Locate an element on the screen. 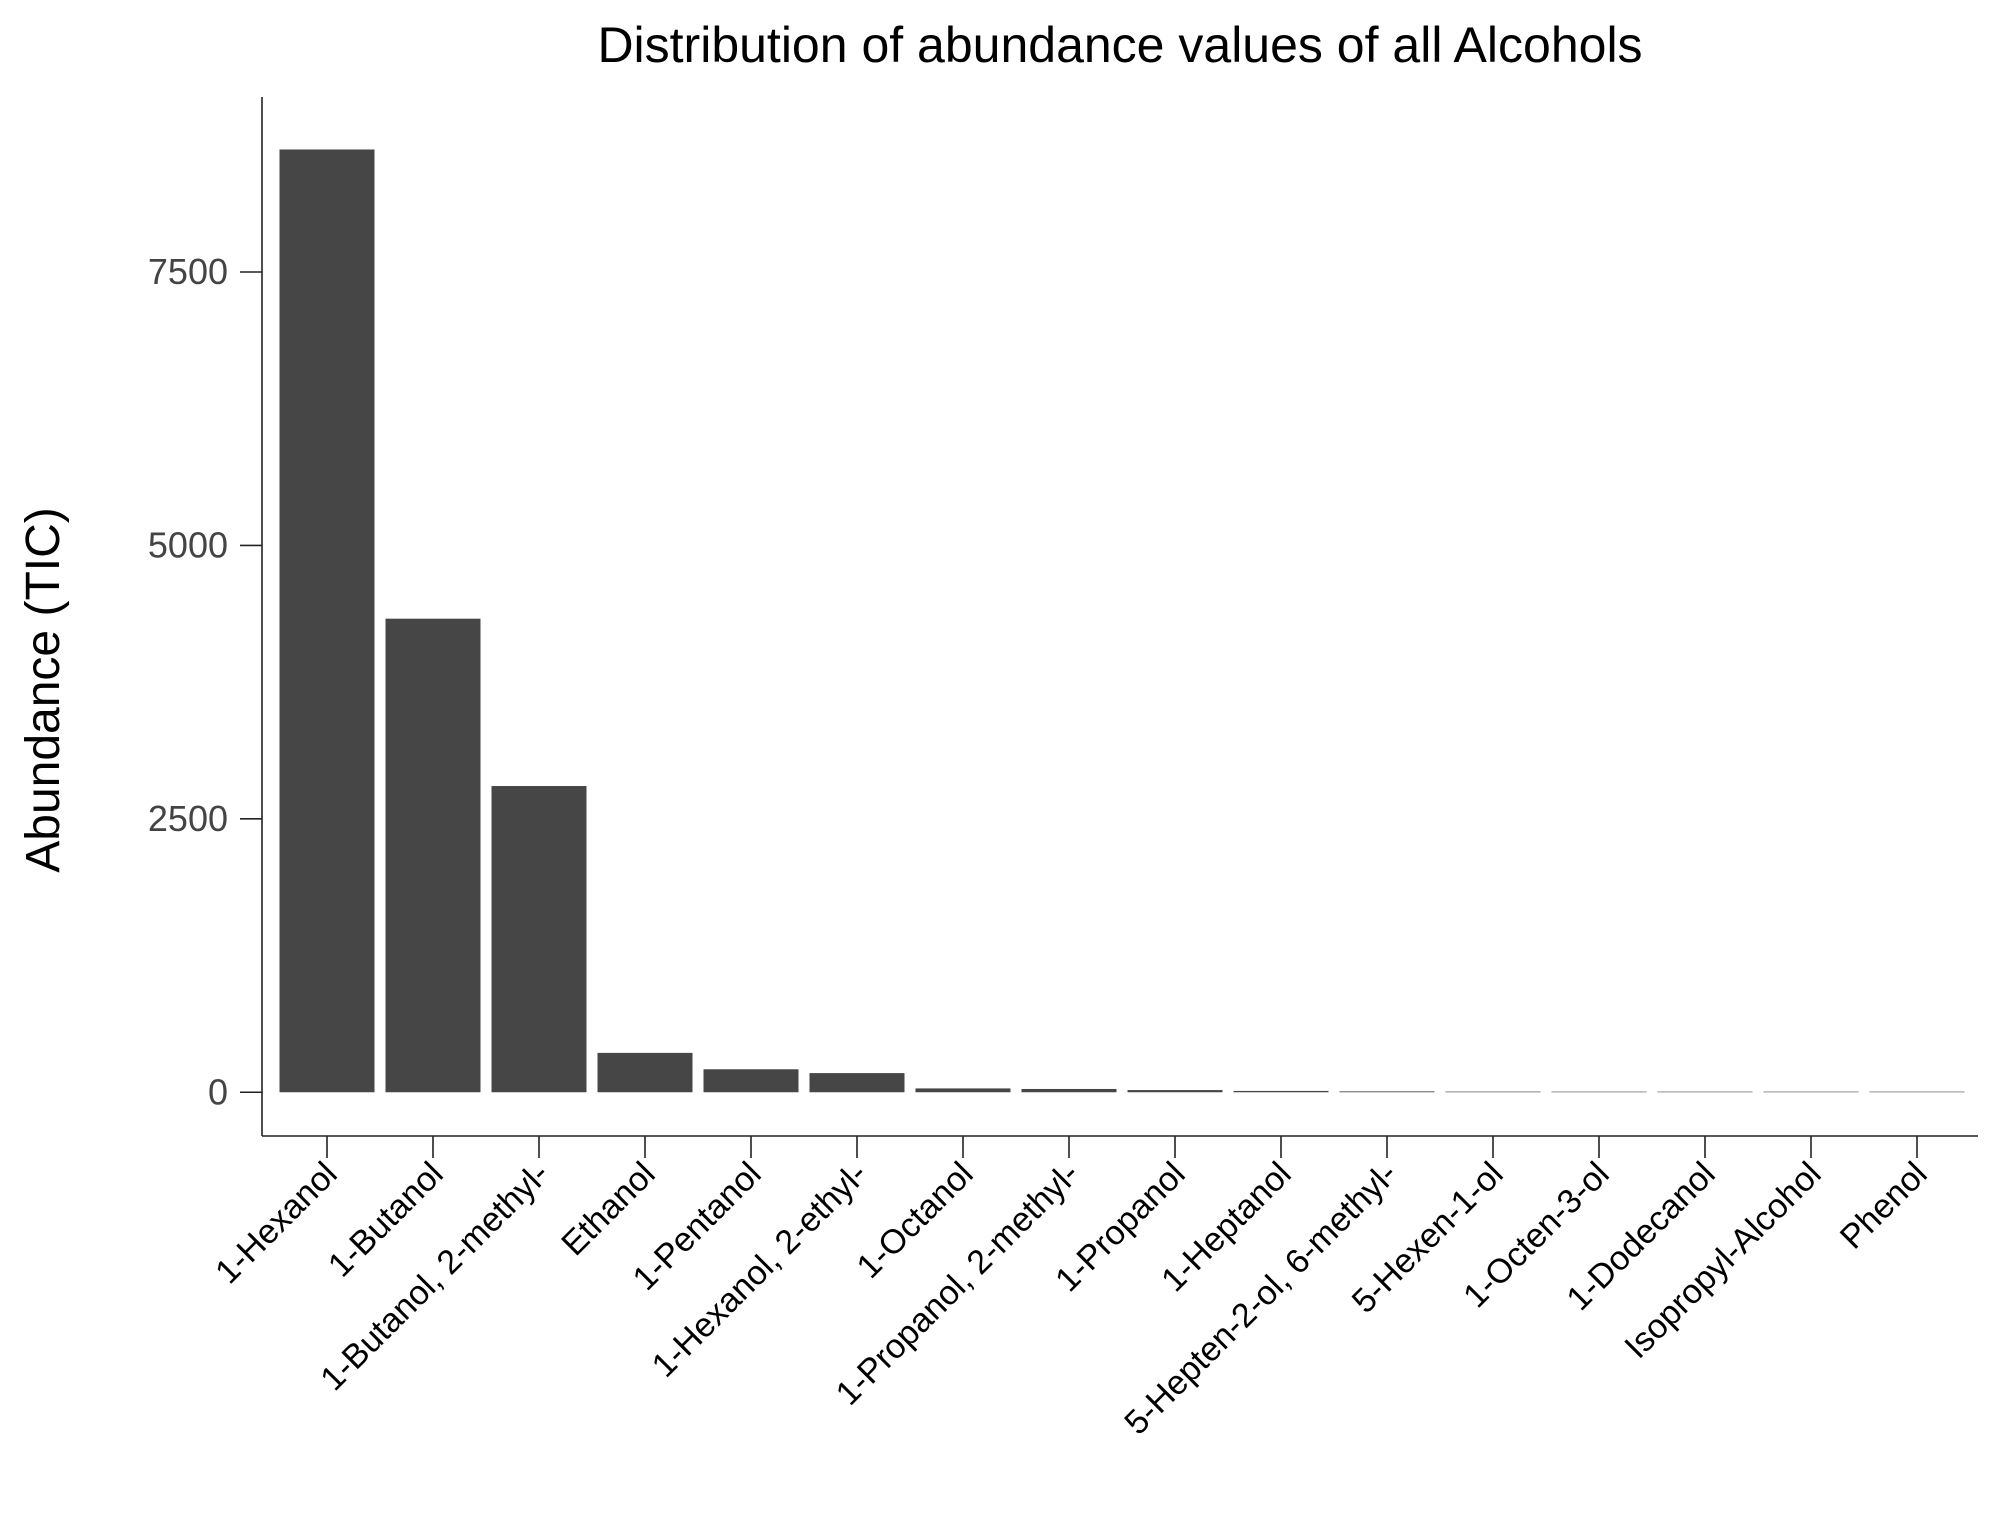 The image size is (1991, 1528). y-tick-label: 5000 is located at coordinates (188, 544).